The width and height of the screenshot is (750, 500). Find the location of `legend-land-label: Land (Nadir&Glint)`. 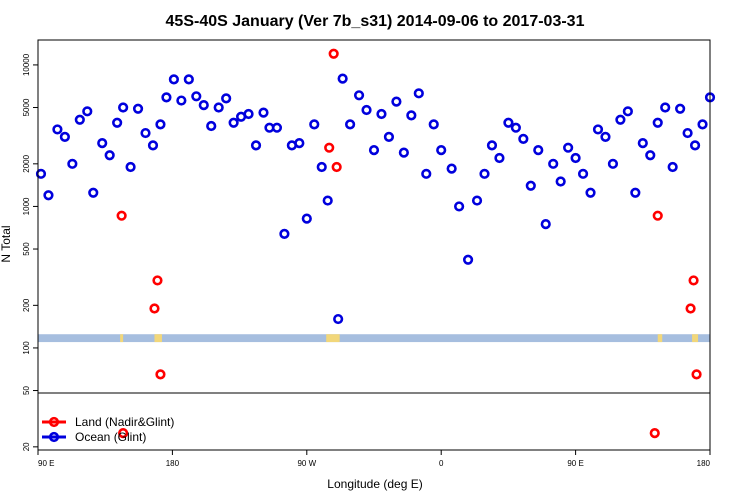

legend-land-label: Land (Nadir&Glint) is located at coordinates (124, 422).